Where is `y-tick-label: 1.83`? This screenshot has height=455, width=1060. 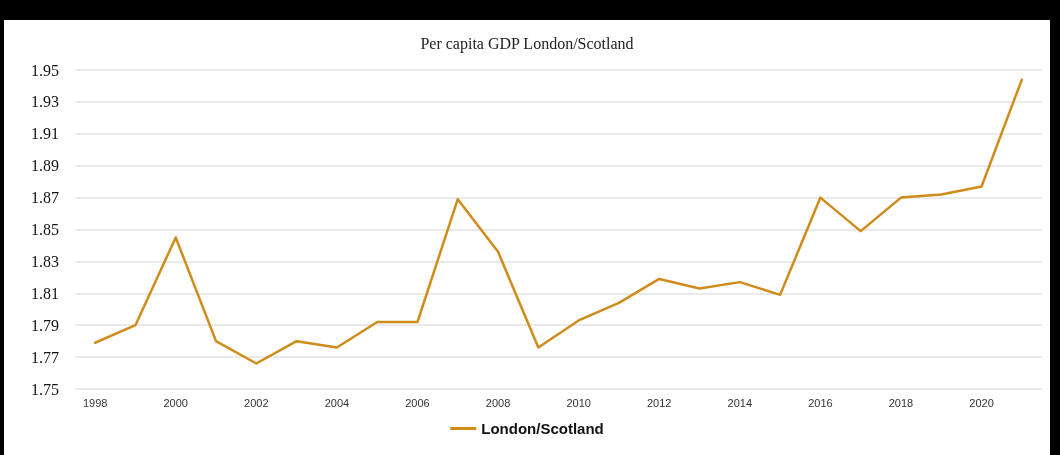
y-tick-label: 1.83 is located at coordinates (45, 261).